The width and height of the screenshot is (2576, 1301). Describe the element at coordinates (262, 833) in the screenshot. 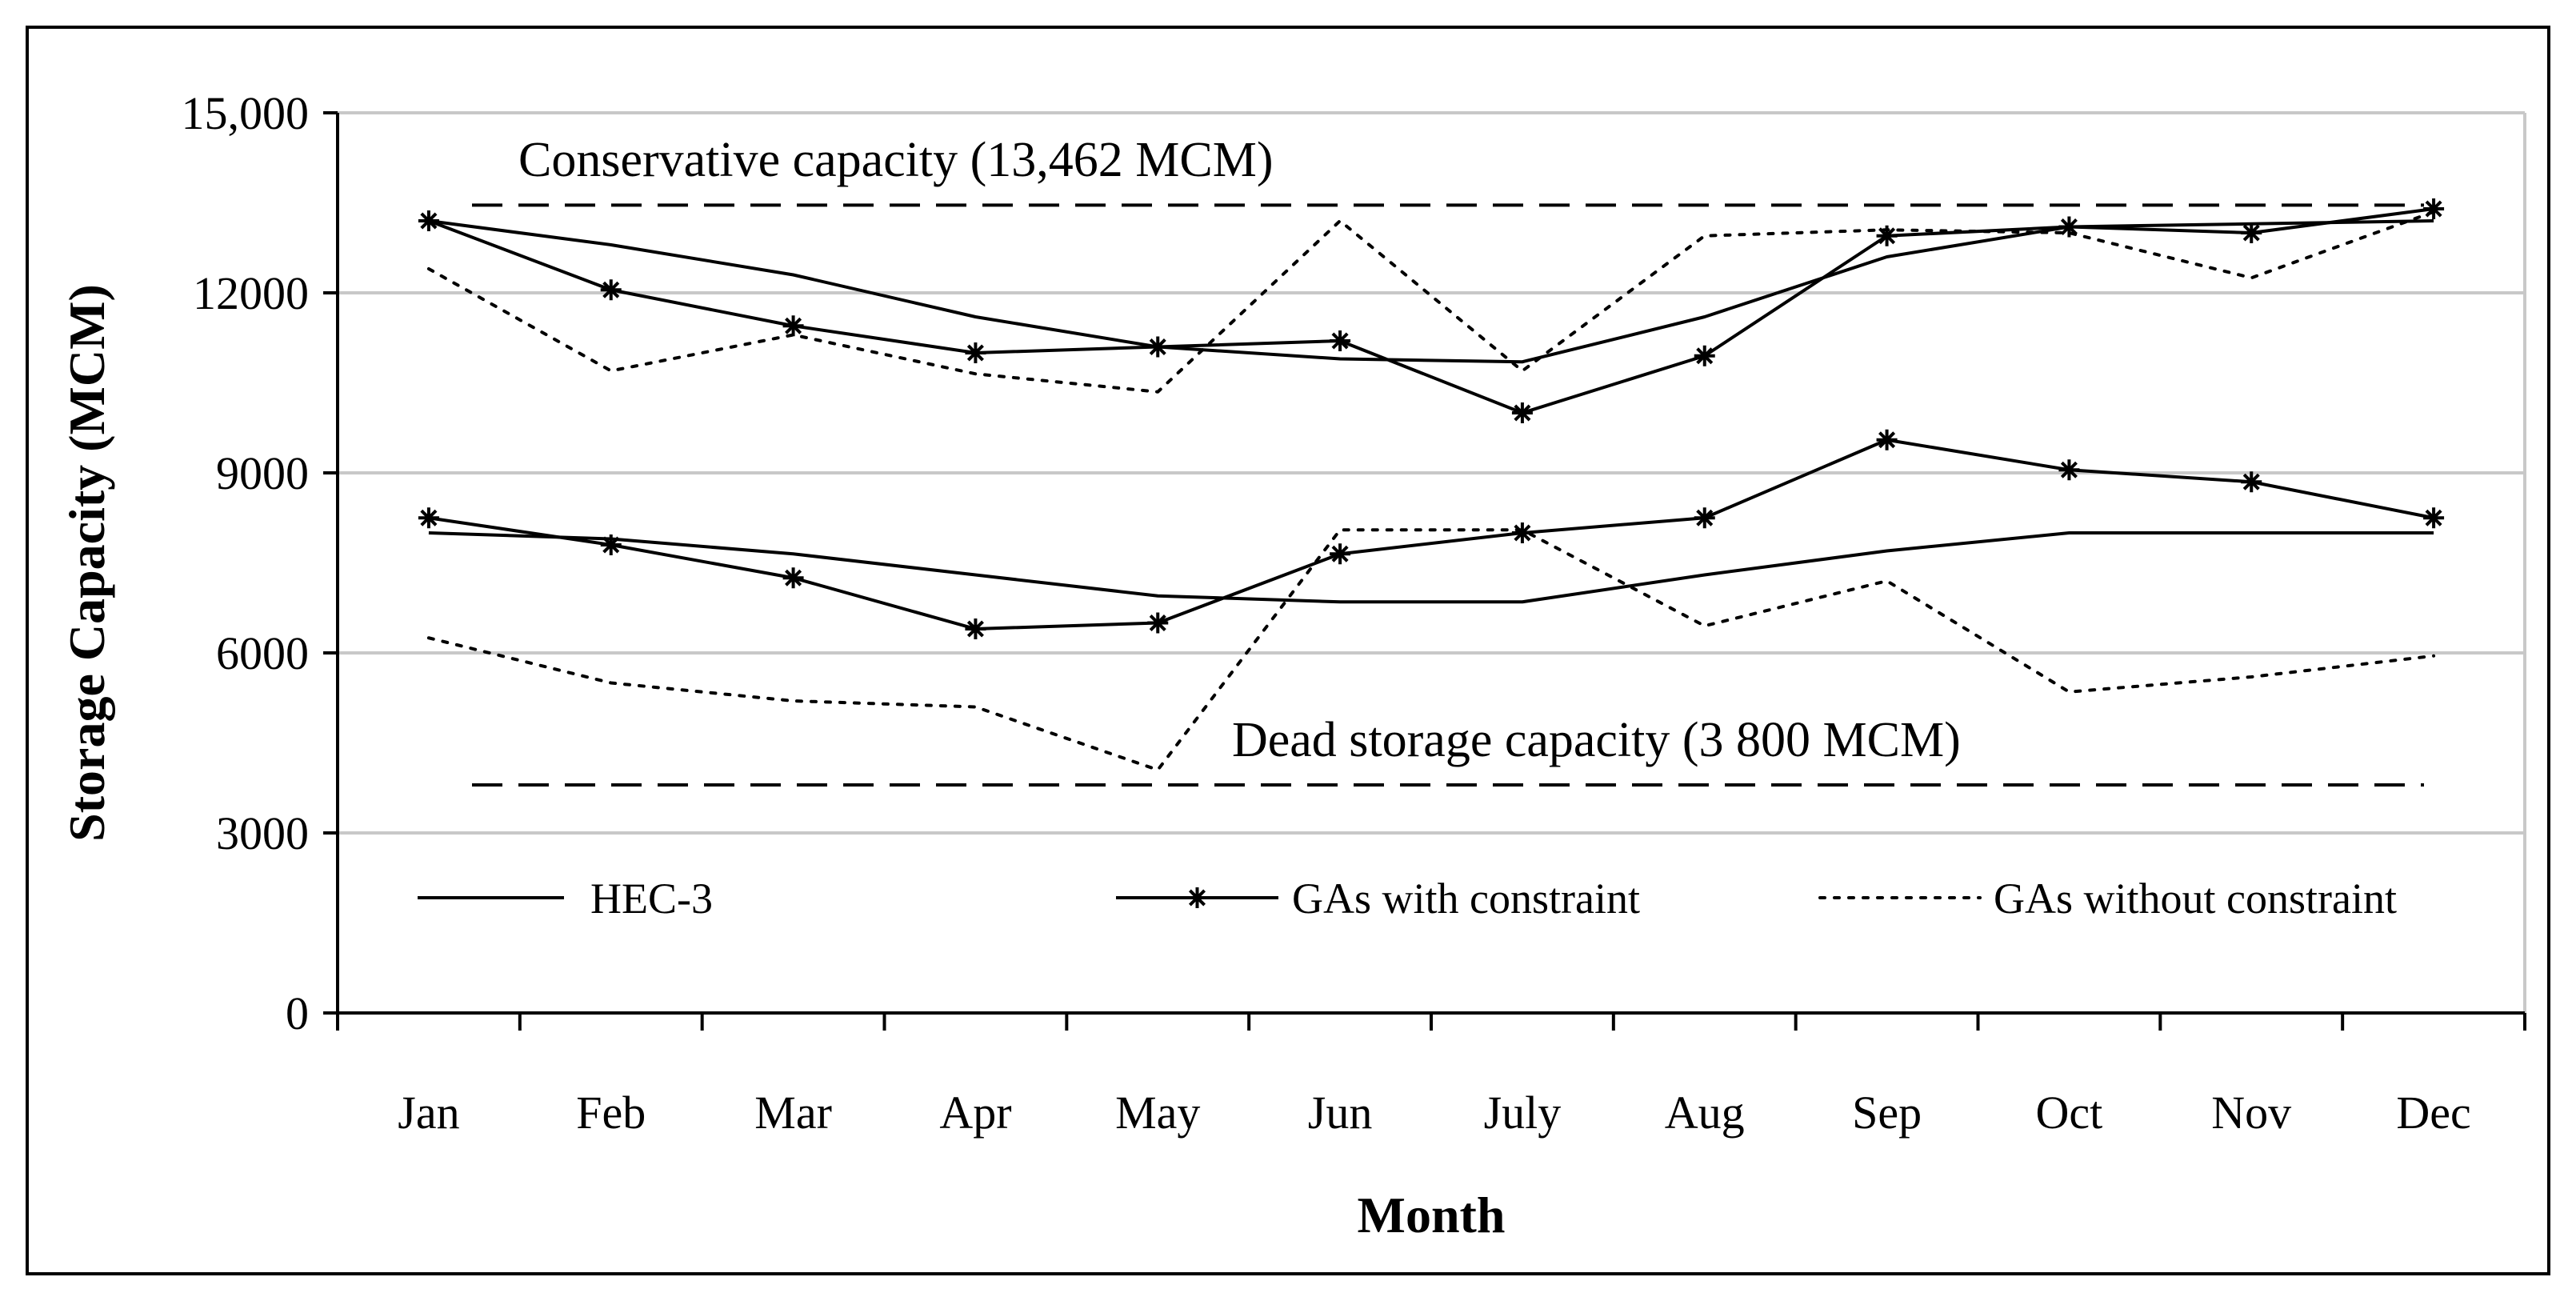

I see `y-tick-label: 3000` at that location.